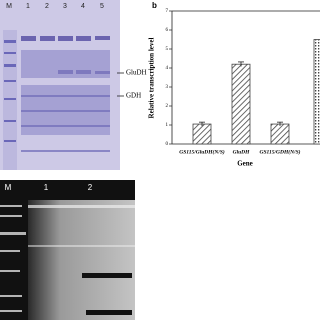 The width and height of the screenshot is (320, 320). I want to click on y-tick-label: 6, so click(167, 30).